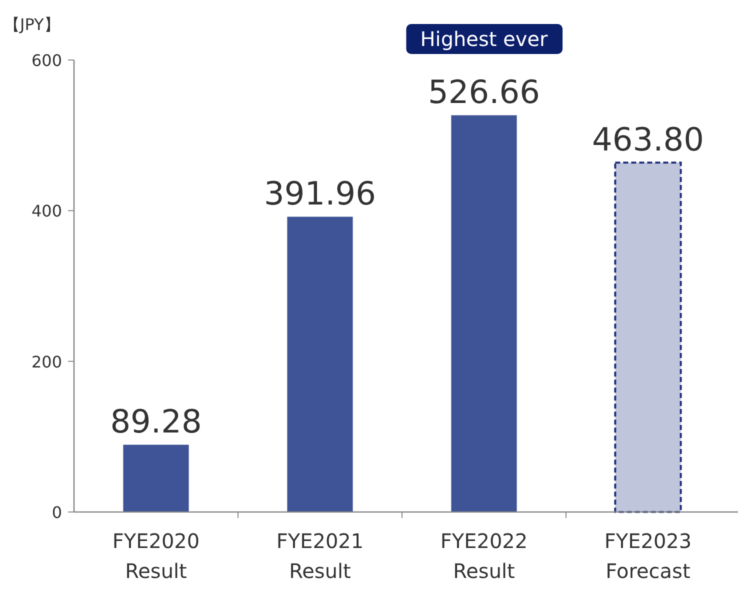  I want to click on data-label: 89.28, so click(156, 421).